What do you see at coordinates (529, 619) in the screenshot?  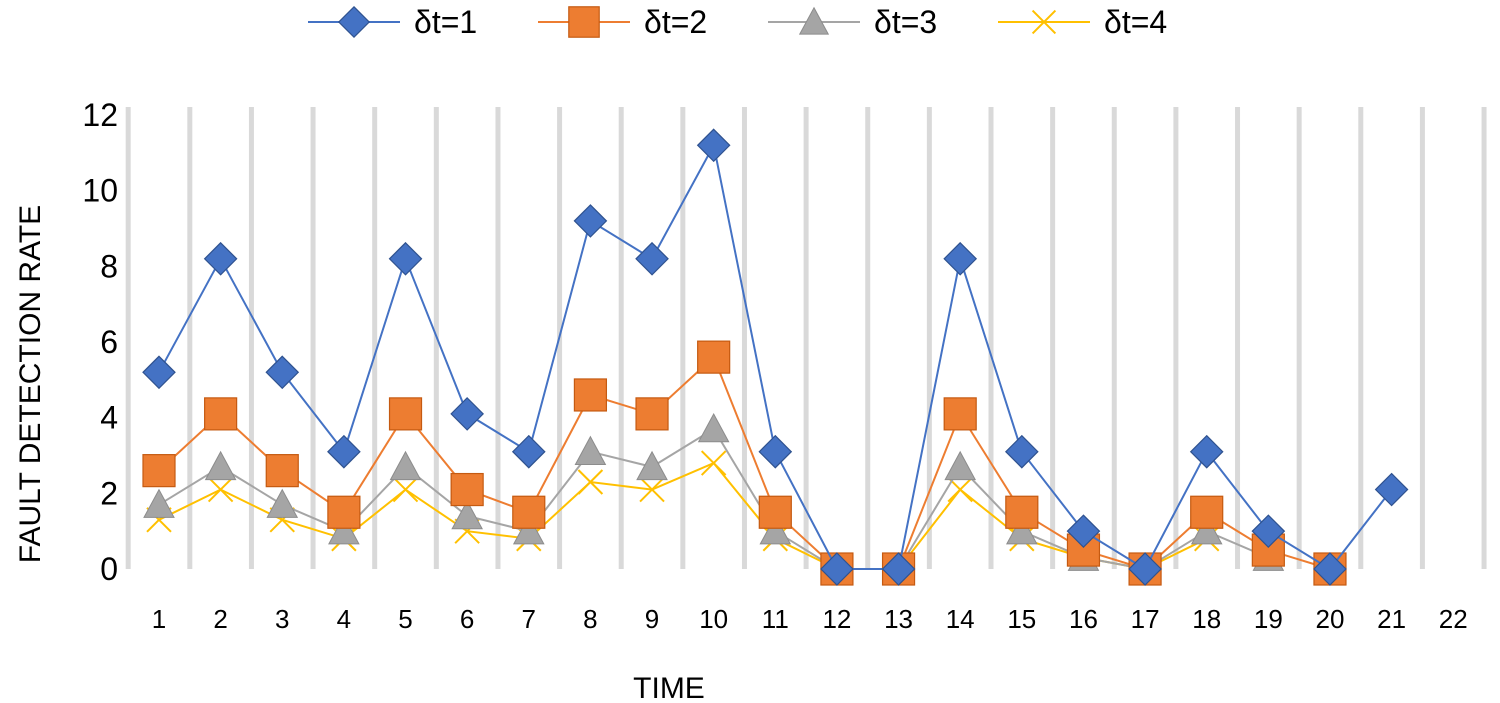 I see `x-tick-label: 7` at bounding box center [529, 619].